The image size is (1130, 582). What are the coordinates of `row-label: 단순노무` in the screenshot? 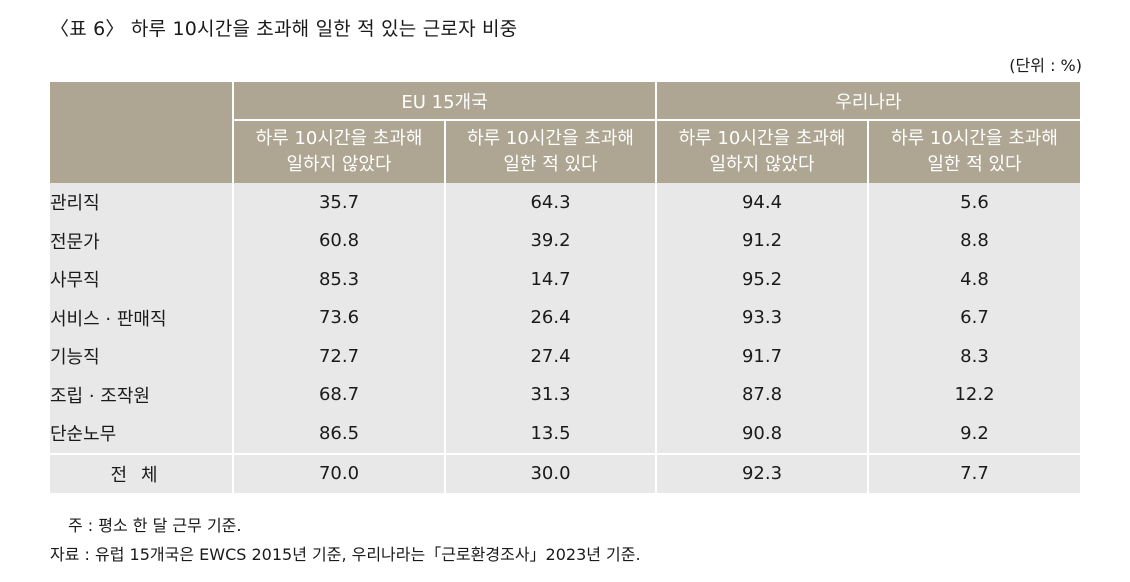 It's located at (141, 434).